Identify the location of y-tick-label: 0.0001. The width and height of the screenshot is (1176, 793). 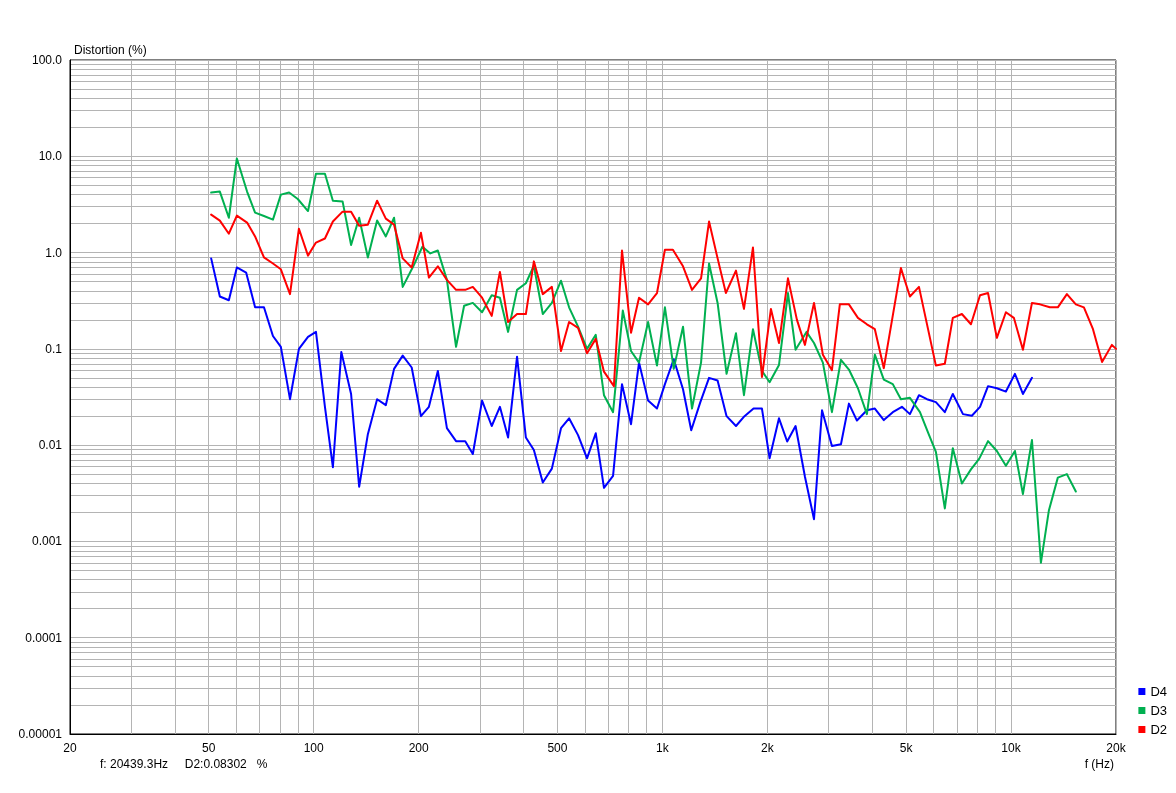
(44, 637).